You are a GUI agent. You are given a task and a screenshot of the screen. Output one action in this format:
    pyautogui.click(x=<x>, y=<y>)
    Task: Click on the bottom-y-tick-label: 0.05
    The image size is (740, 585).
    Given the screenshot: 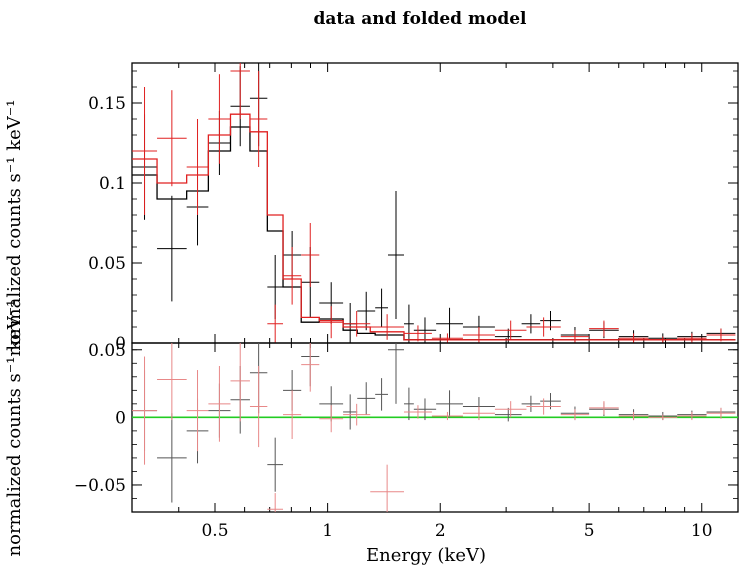 What is the action you would take?
    pyautogui.click(x=107, y=351)
    